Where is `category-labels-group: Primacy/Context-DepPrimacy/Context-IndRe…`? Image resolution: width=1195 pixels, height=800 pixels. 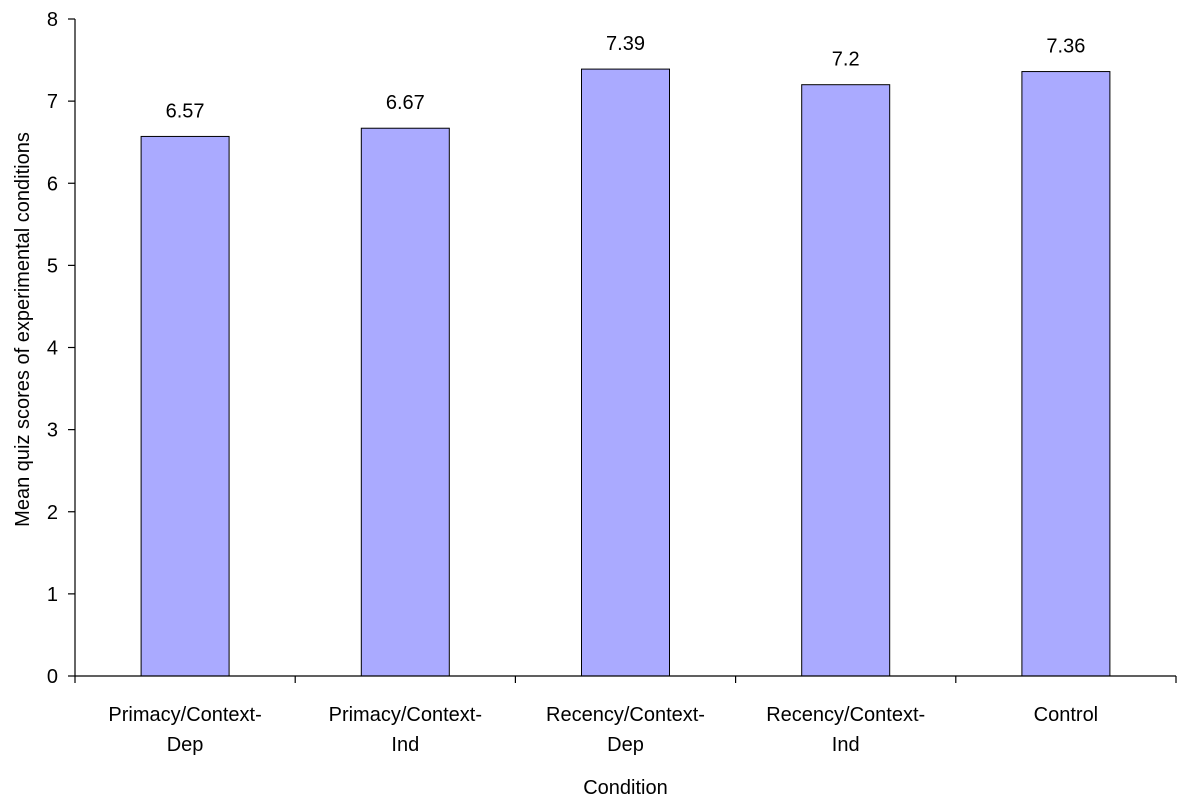 category-labels-group: Primacy/Context-DepPrimacy/Context-IndRe… is located at coordinates (603, 730).